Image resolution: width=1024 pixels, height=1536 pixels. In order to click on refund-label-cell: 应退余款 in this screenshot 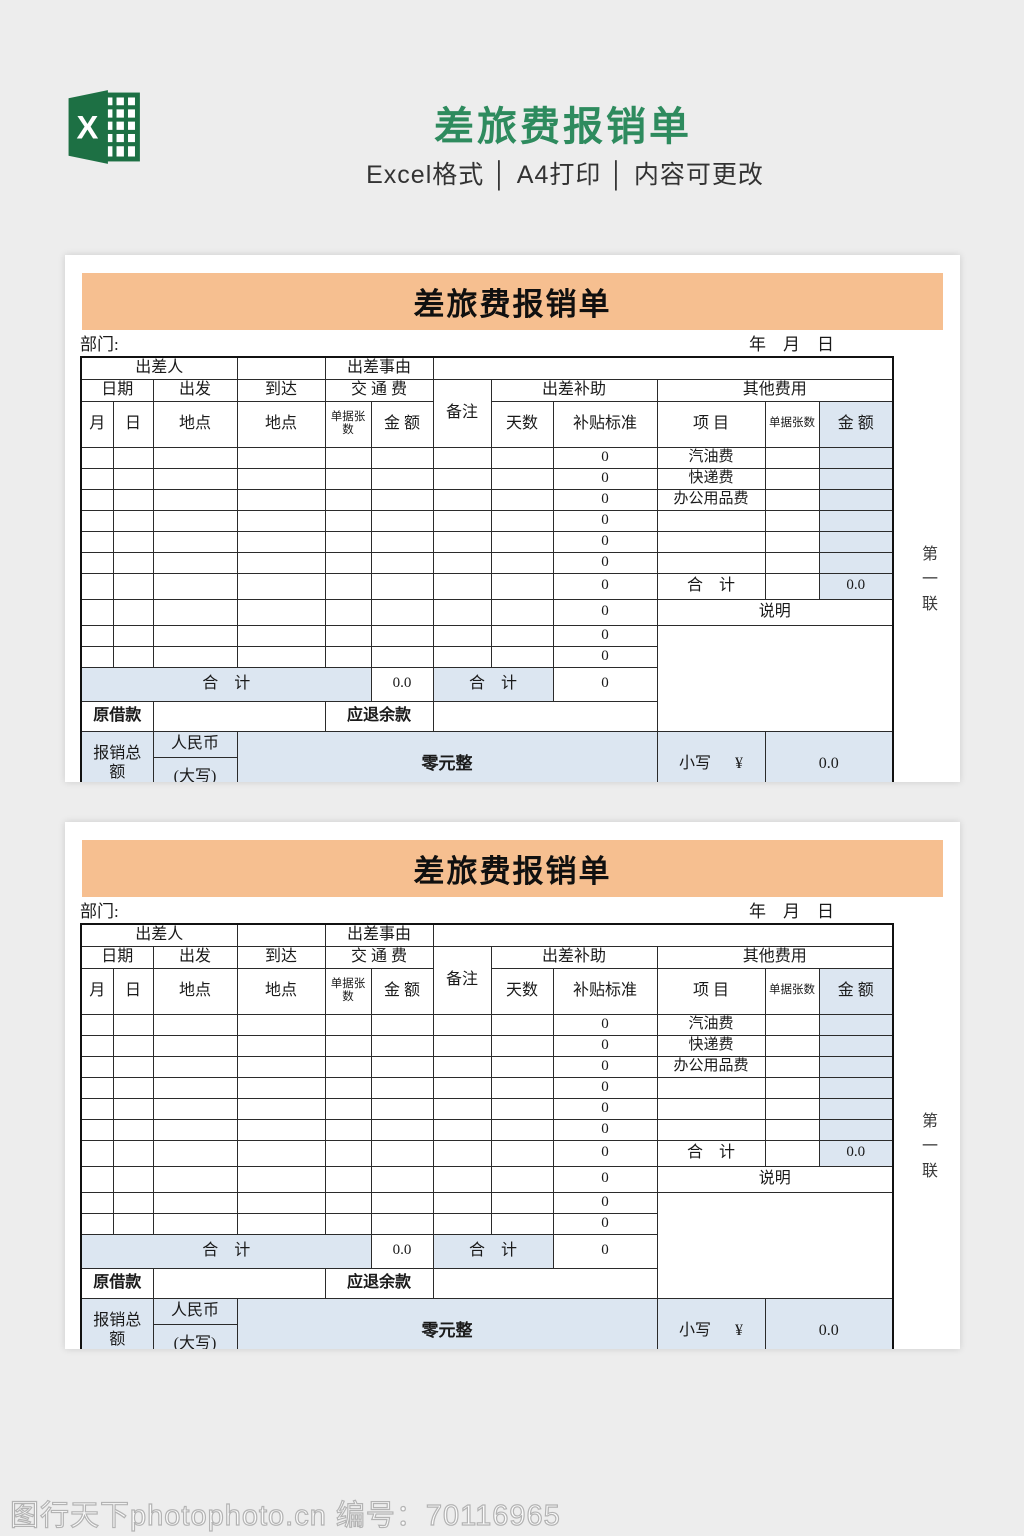, I will do `click(379, 716)`.